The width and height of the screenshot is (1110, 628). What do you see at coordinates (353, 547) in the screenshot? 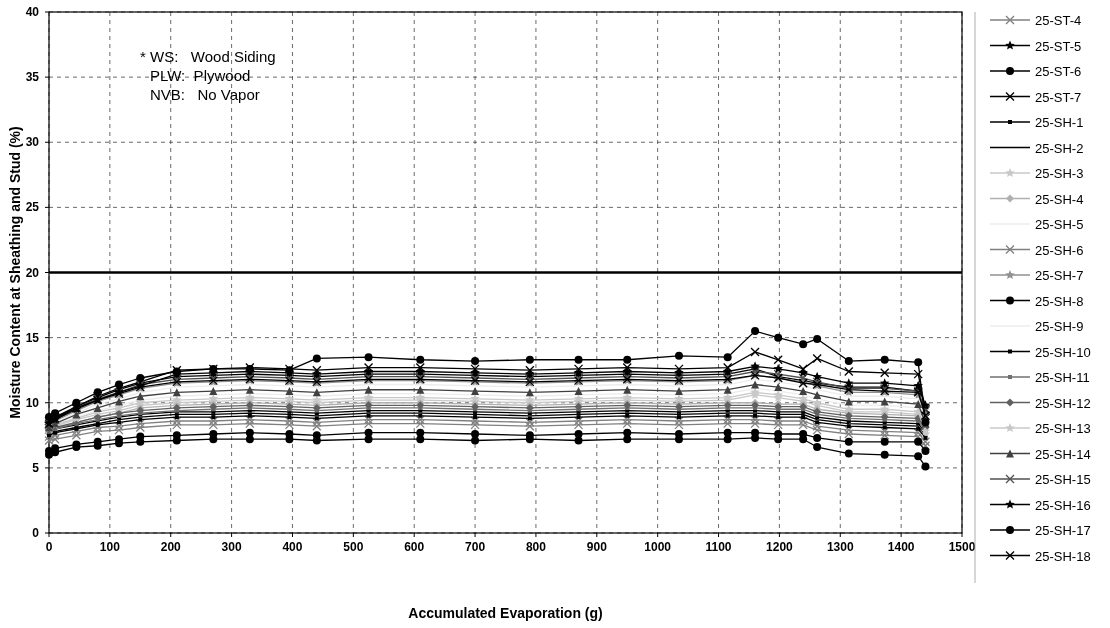
I see `x-tick-label: 500` at bounding box center [353, 547].